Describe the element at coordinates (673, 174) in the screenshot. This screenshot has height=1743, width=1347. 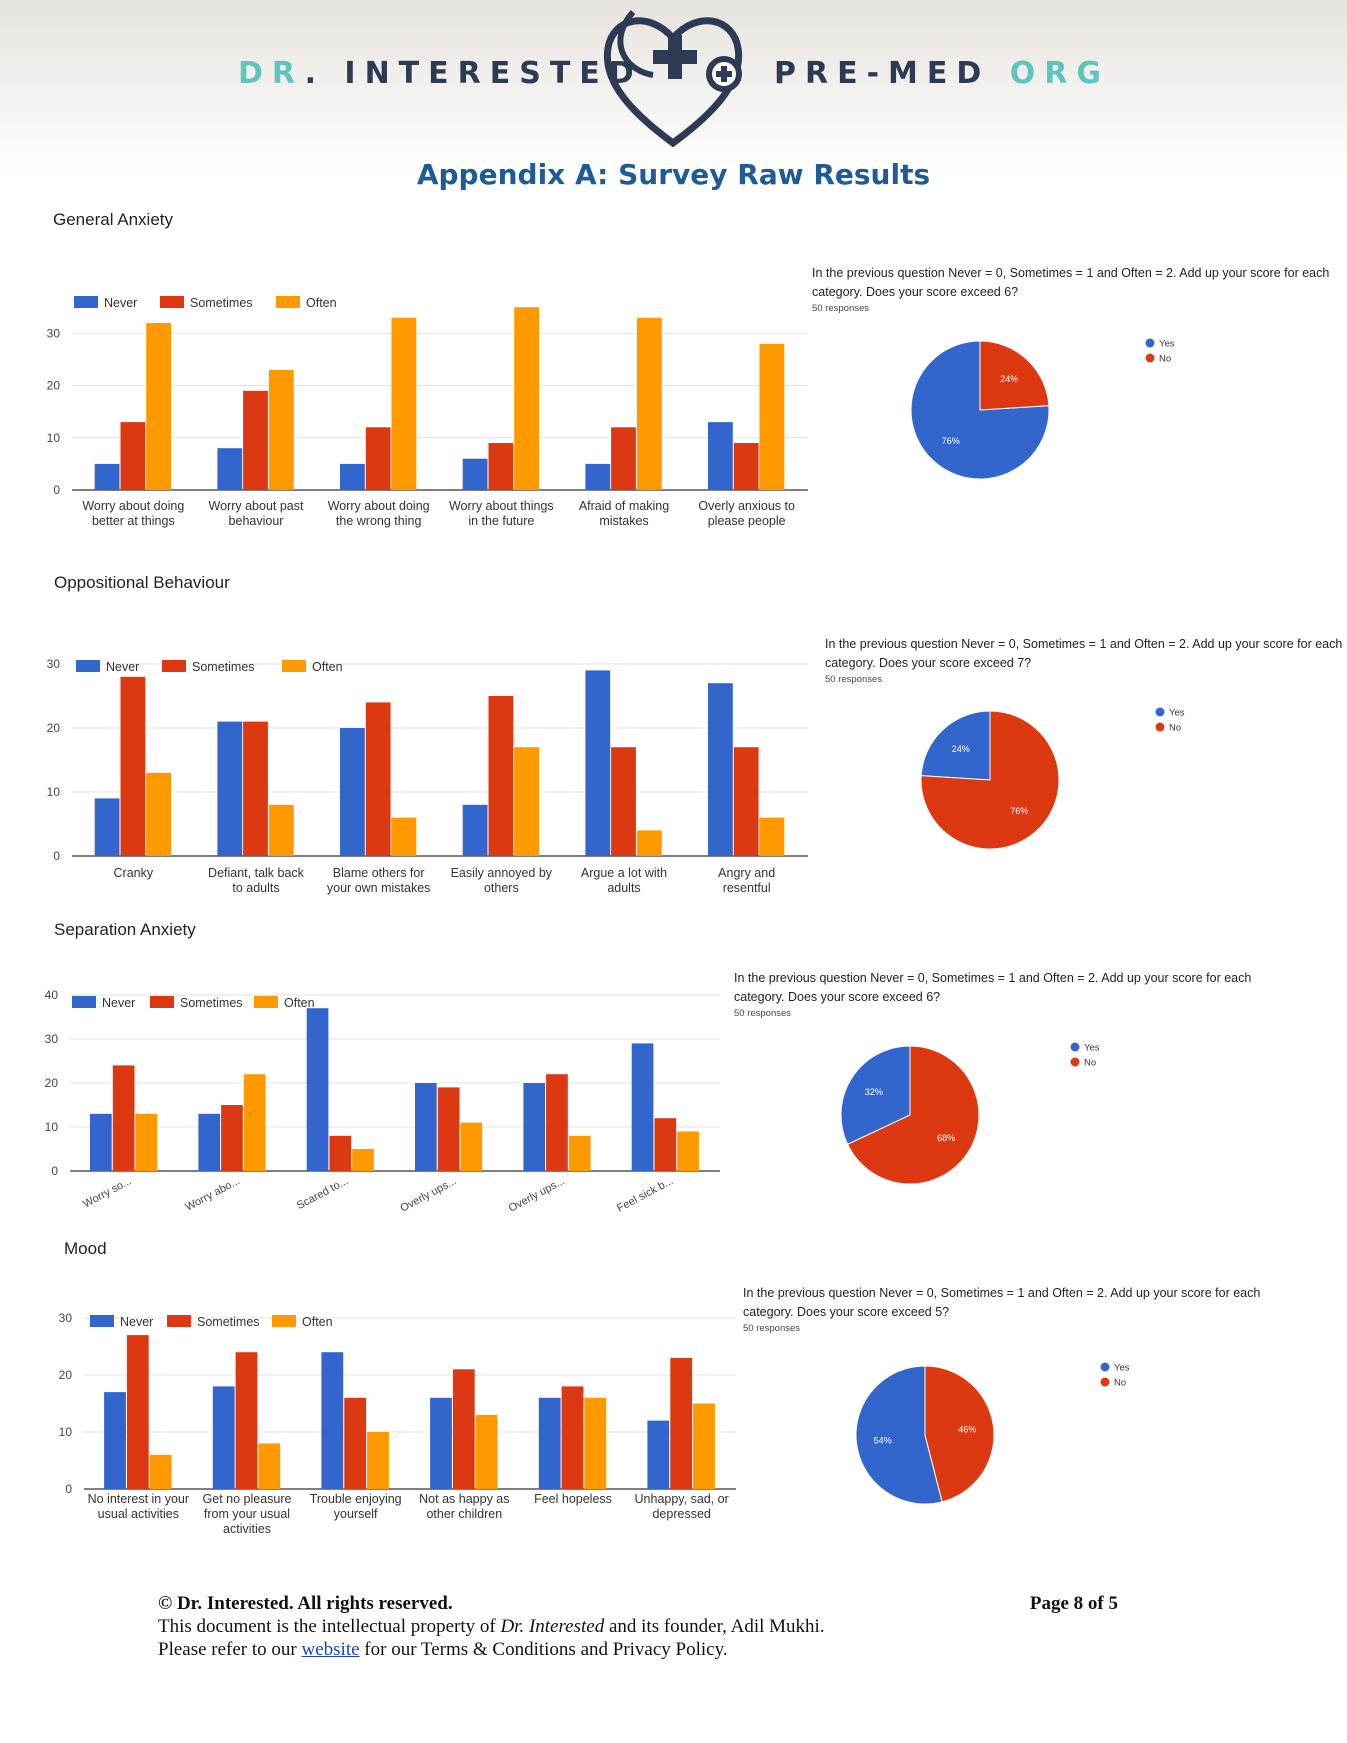
I see `page-title: Appendix A: Survey Raw Results` at that location.